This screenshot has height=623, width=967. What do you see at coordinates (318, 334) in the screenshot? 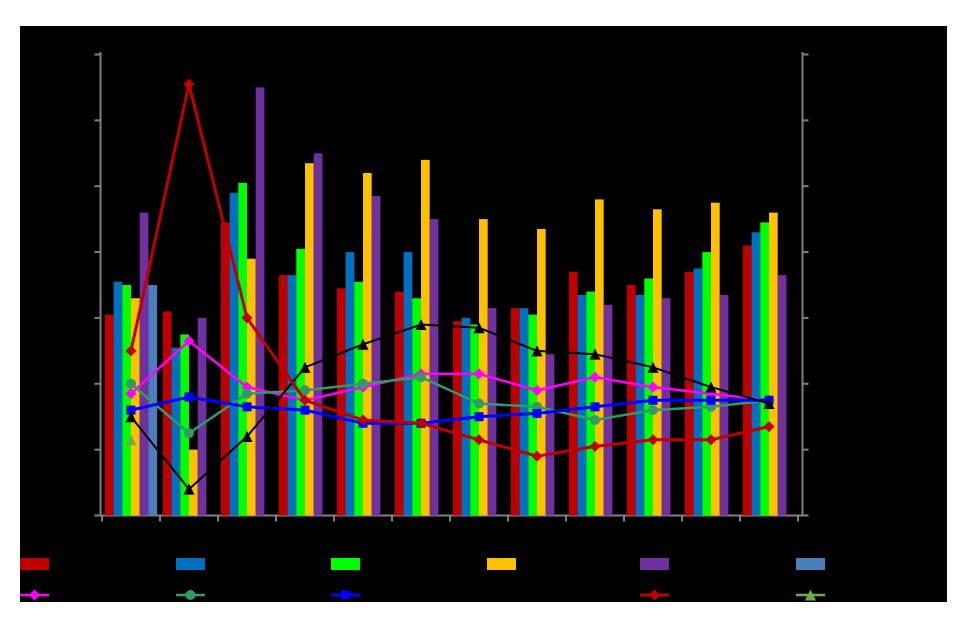
I see `bar-purple-cat4` at bounding box center [318, 334].